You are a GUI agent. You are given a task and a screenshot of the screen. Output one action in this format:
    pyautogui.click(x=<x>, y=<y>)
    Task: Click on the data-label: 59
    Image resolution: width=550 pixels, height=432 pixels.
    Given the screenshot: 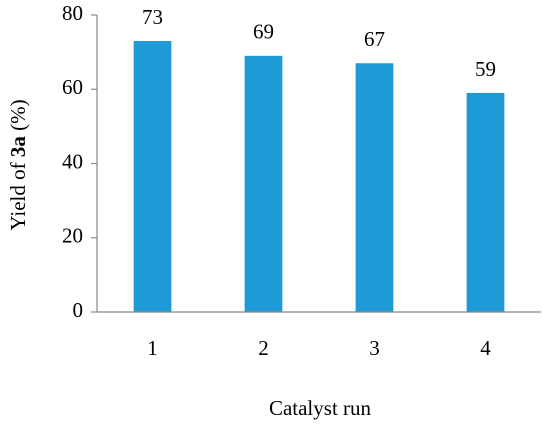 What is the action you would take?
    pyautogui.click(x=485, y=69)
    